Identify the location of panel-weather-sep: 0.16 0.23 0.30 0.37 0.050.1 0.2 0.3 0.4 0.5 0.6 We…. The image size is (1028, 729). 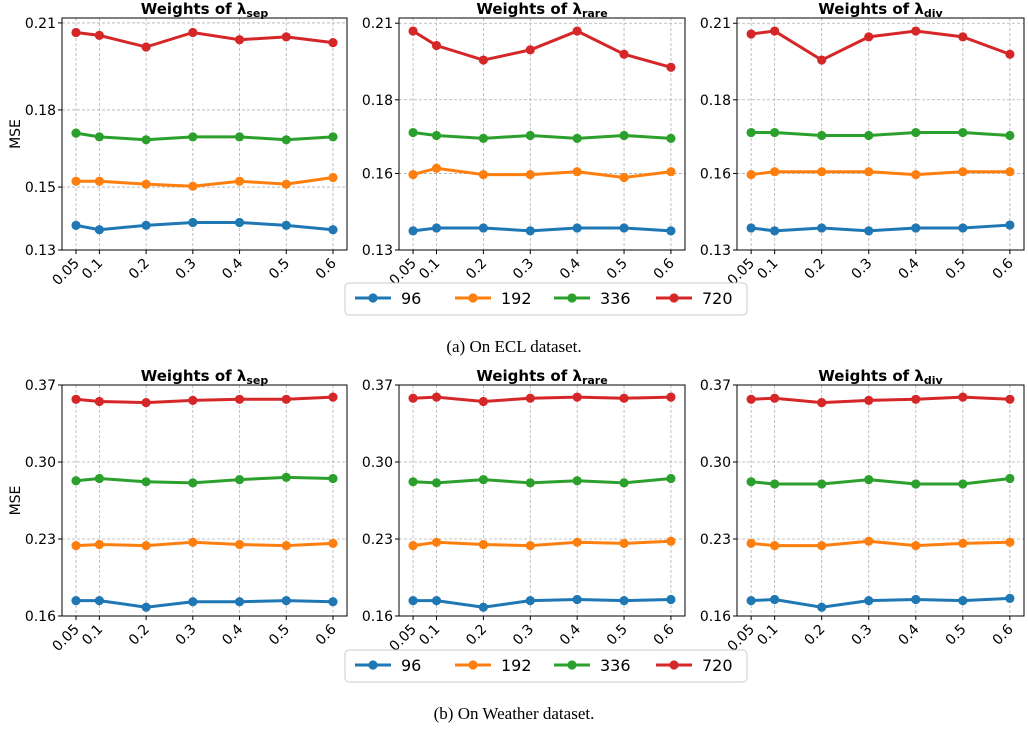
(178, 511).